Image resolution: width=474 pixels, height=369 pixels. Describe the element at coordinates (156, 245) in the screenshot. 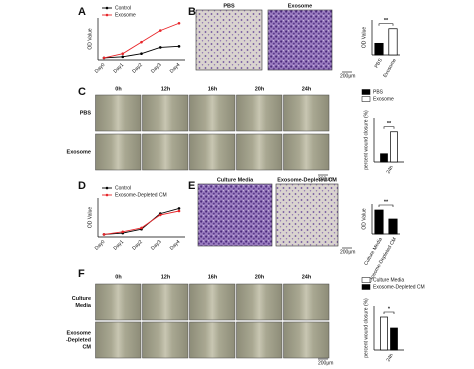

I see `x-tick-label: Day3` at that location.